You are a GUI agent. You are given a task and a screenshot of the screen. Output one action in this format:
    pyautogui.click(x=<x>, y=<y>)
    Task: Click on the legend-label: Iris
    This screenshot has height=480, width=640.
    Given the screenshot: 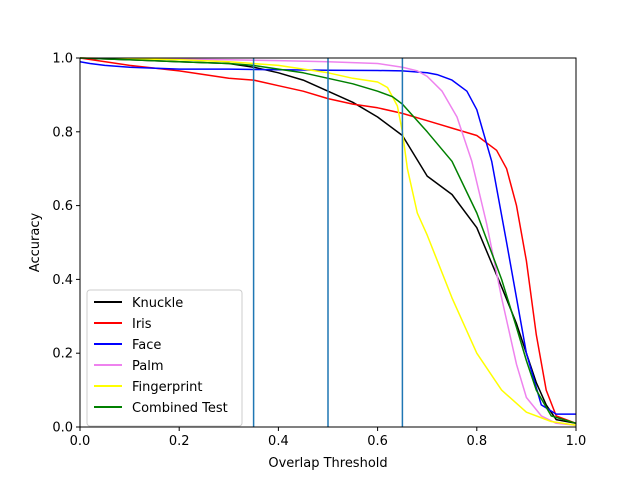 What is the action you would take?
    pyautogui.click(x=142, y=324)
    